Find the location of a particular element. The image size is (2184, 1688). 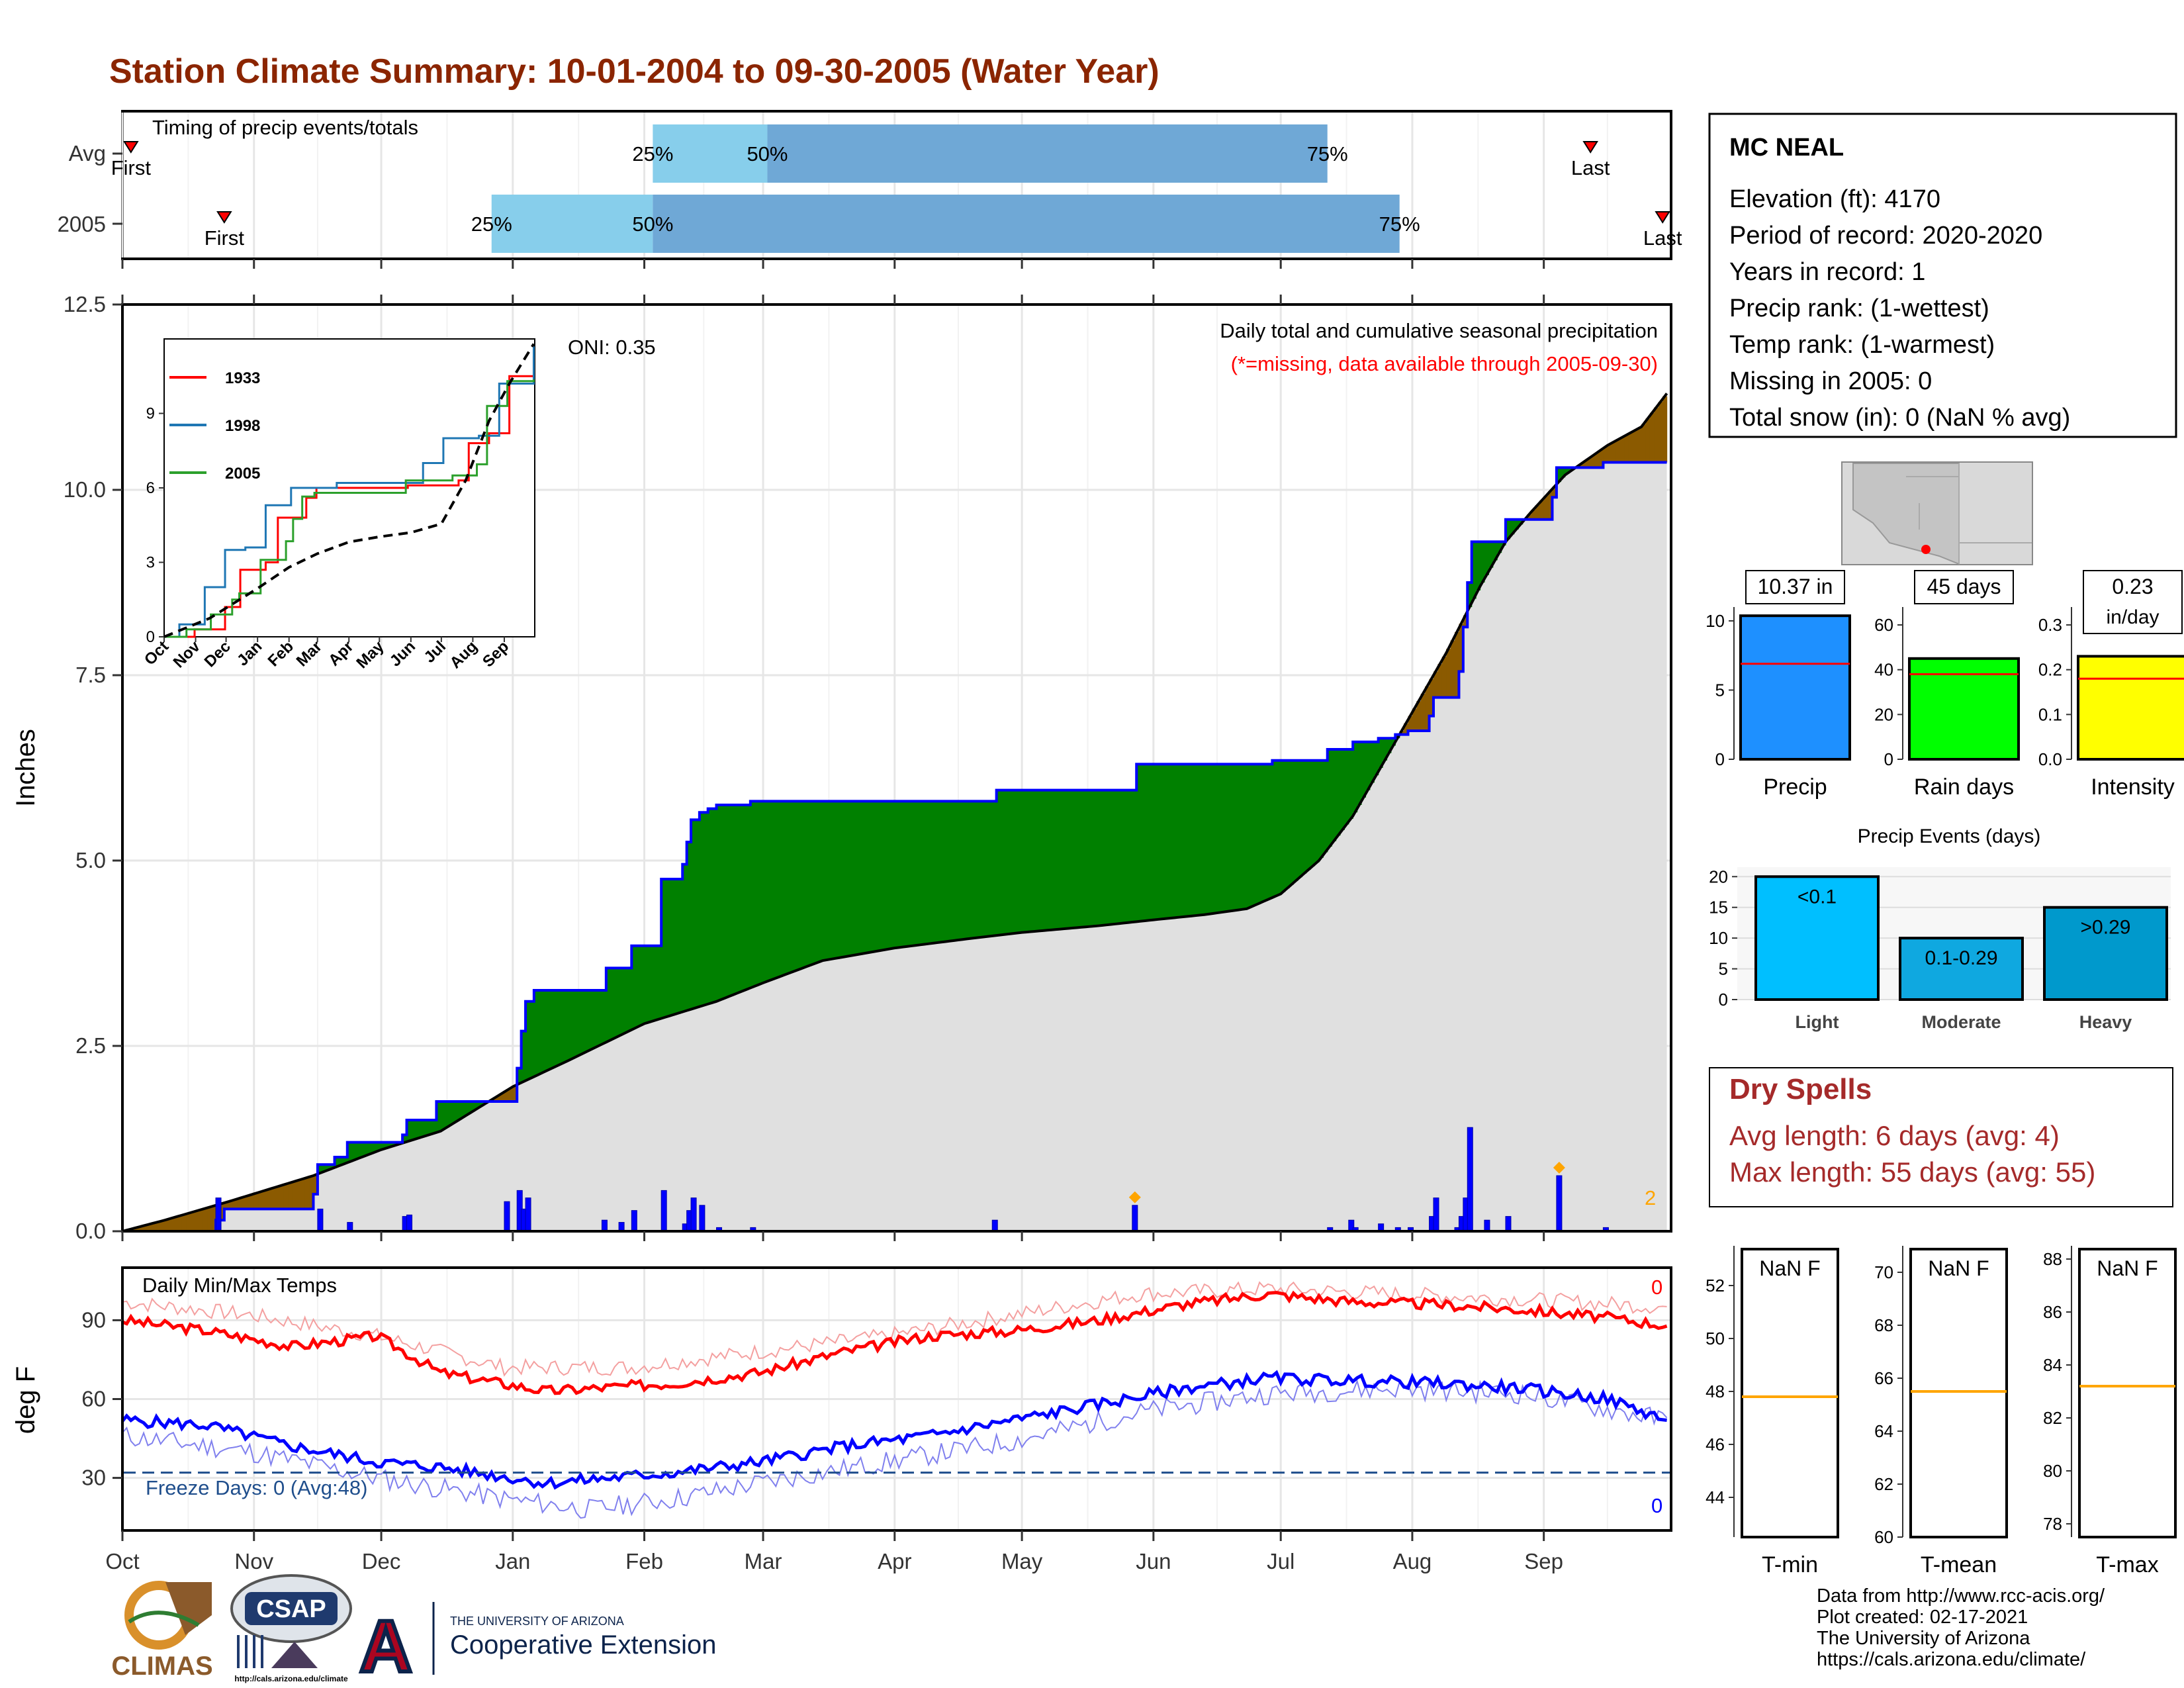

temp-gridlines is located at coordinates (896, 1399).